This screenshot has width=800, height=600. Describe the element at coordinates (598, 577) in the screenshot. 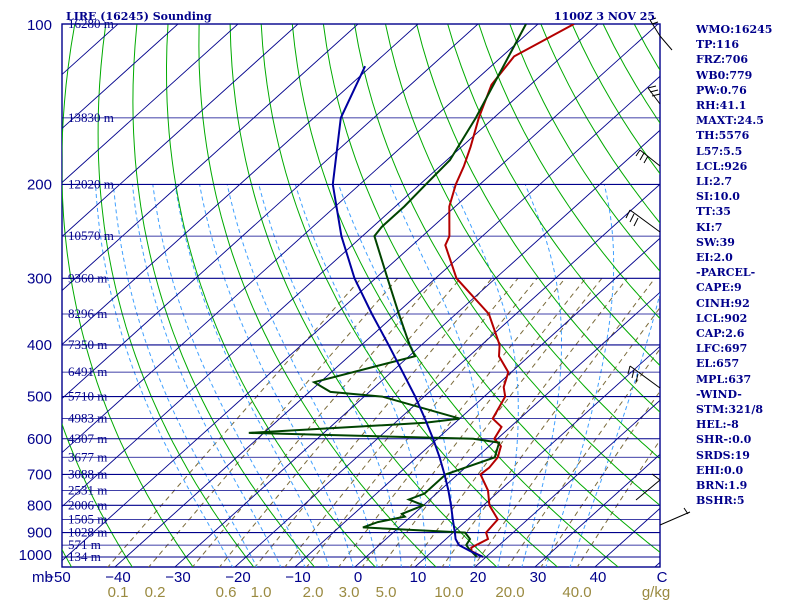

I see `temperature-tick-label: 40` at that location.